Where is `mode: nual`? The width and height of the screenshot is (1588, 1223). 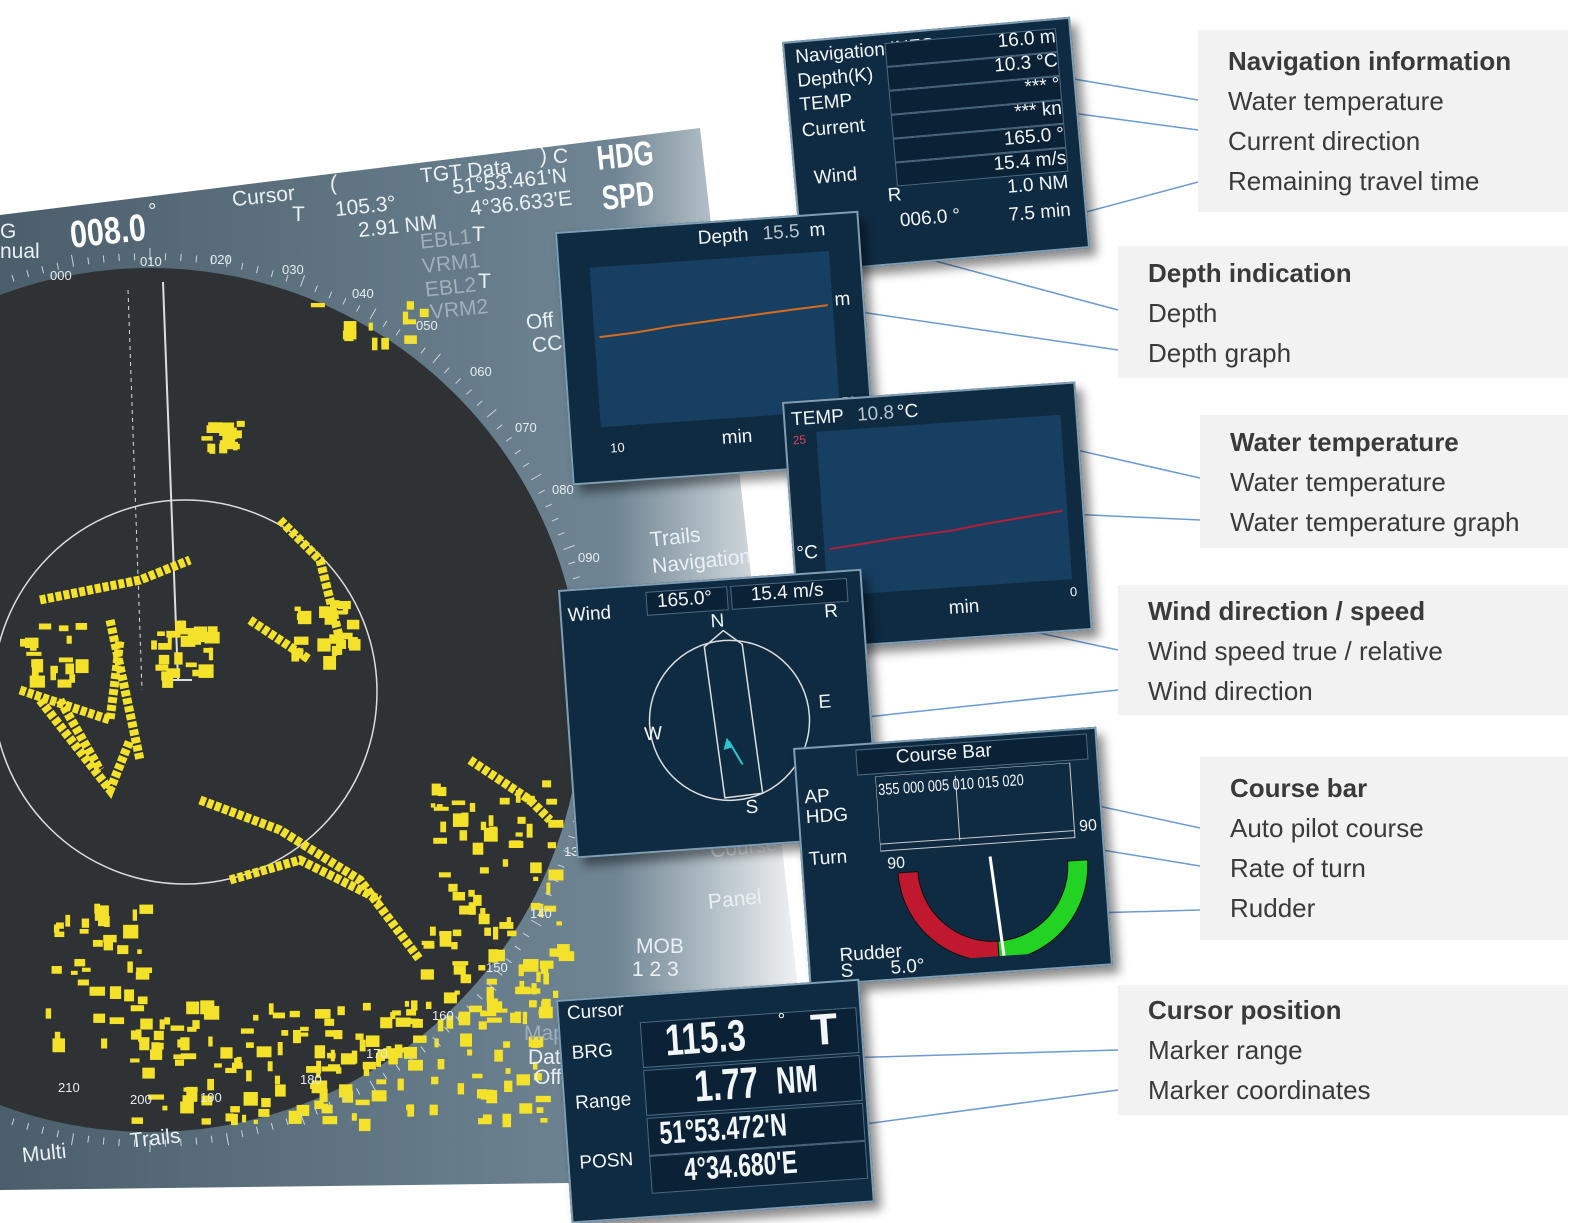 mode: nual is located at coordinates (20, 252).